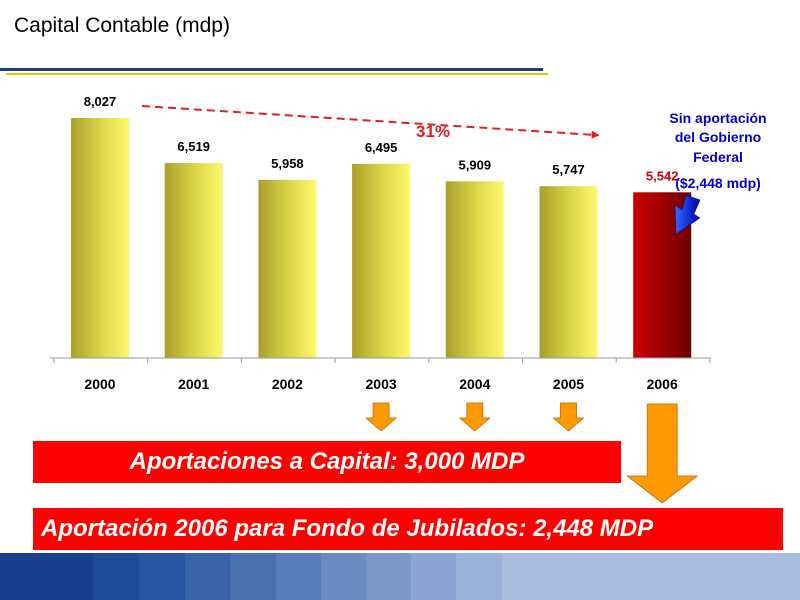 The height and width of the screenshot is (600, 800). Describe the element at coordinates (718, 137) in the screenshot. I see `annotation-line-2: del Gobierno` at that location.